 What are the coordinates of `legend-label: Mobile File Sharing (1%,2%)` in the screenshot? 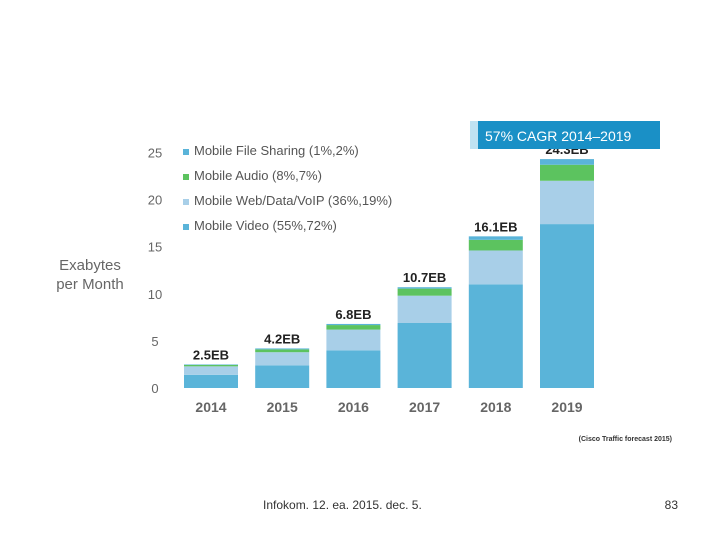 It's located at (276, 150).